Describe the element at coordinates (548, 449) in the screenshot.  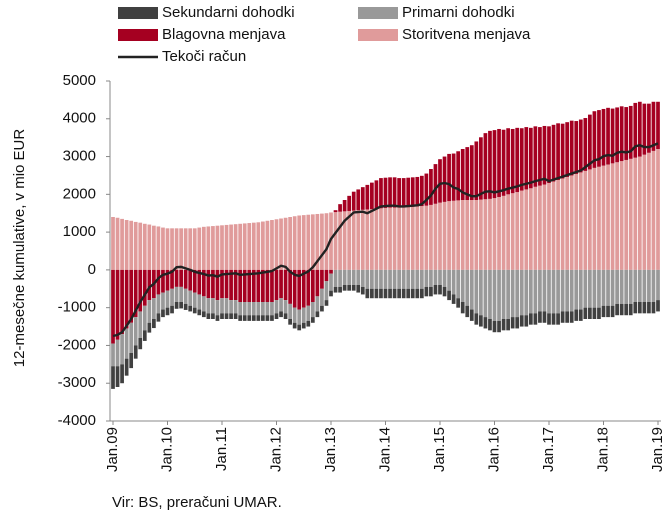
I see `x-tick-label: Jan.17` at that location.